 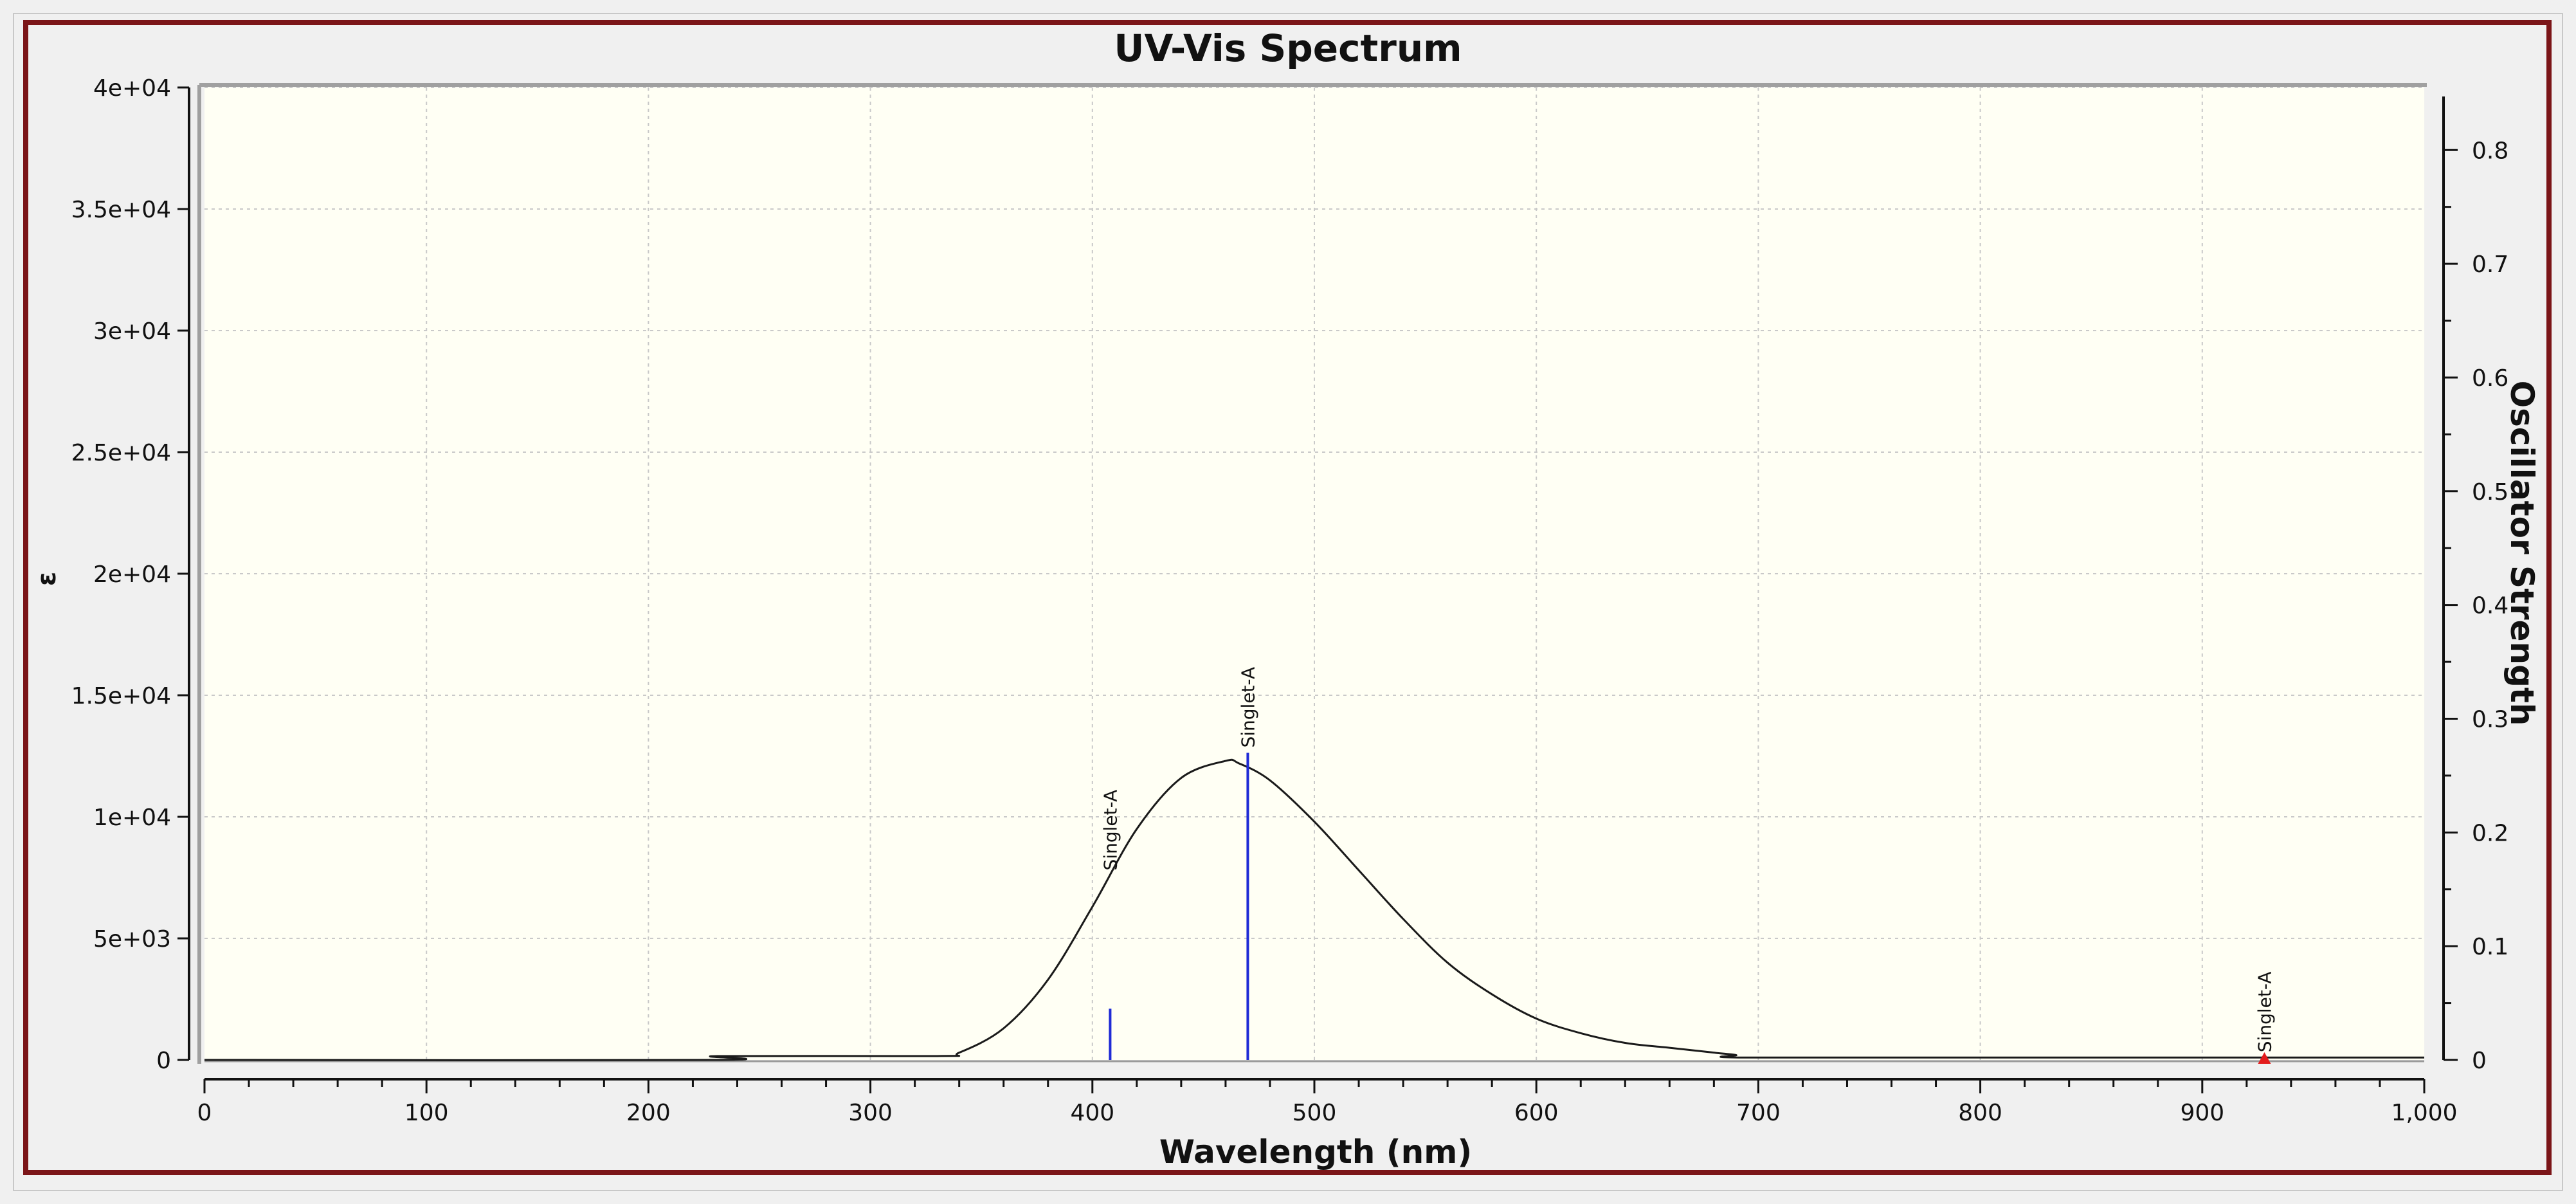 What do you see at coordinates (1092, 1113) in the screenshot?
I see `x-tick-label: 400` at bounding box center [1092, 1113].